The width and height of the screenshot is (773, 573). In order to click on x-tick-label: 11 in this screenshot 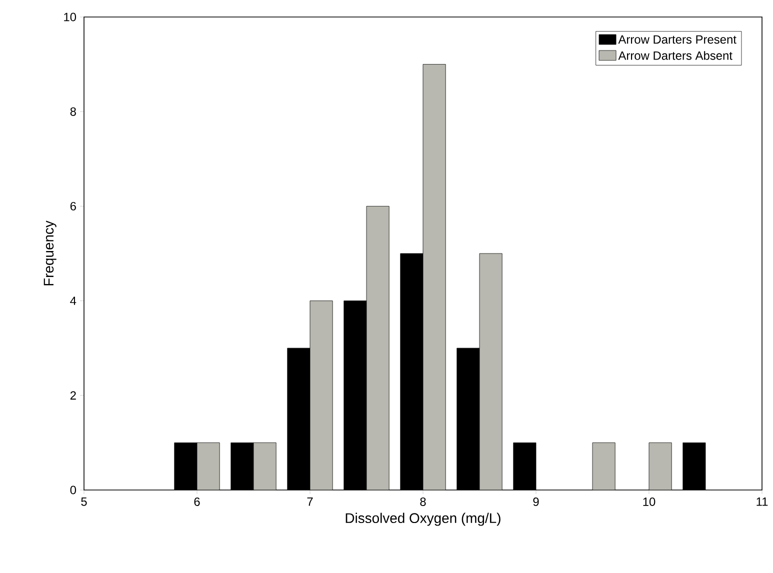, I will do `click(762, 502)`.